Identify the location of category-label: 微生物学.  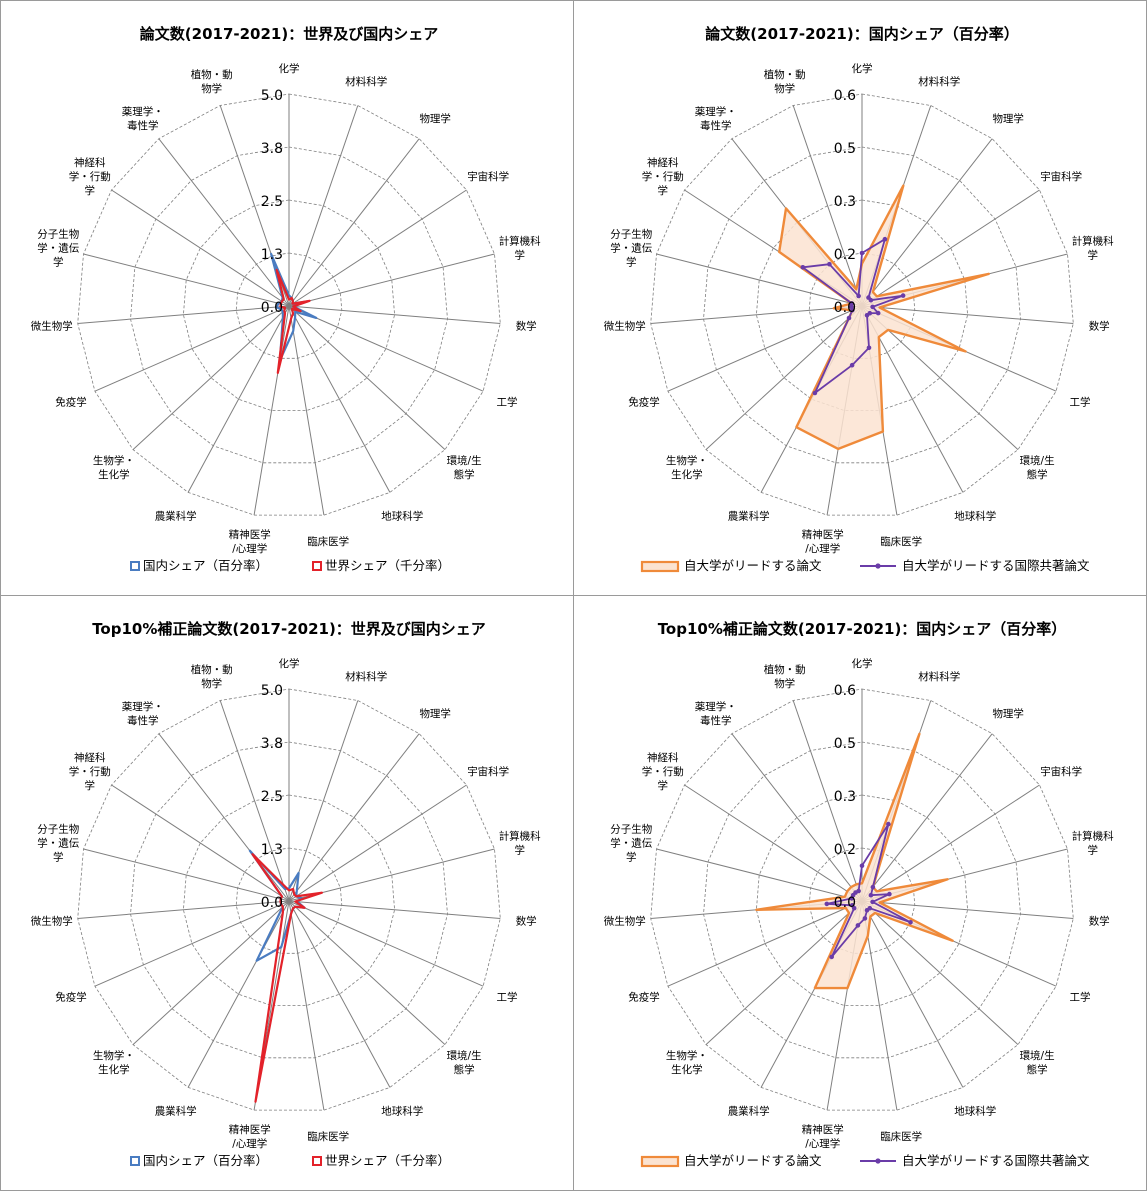
(625, 326).